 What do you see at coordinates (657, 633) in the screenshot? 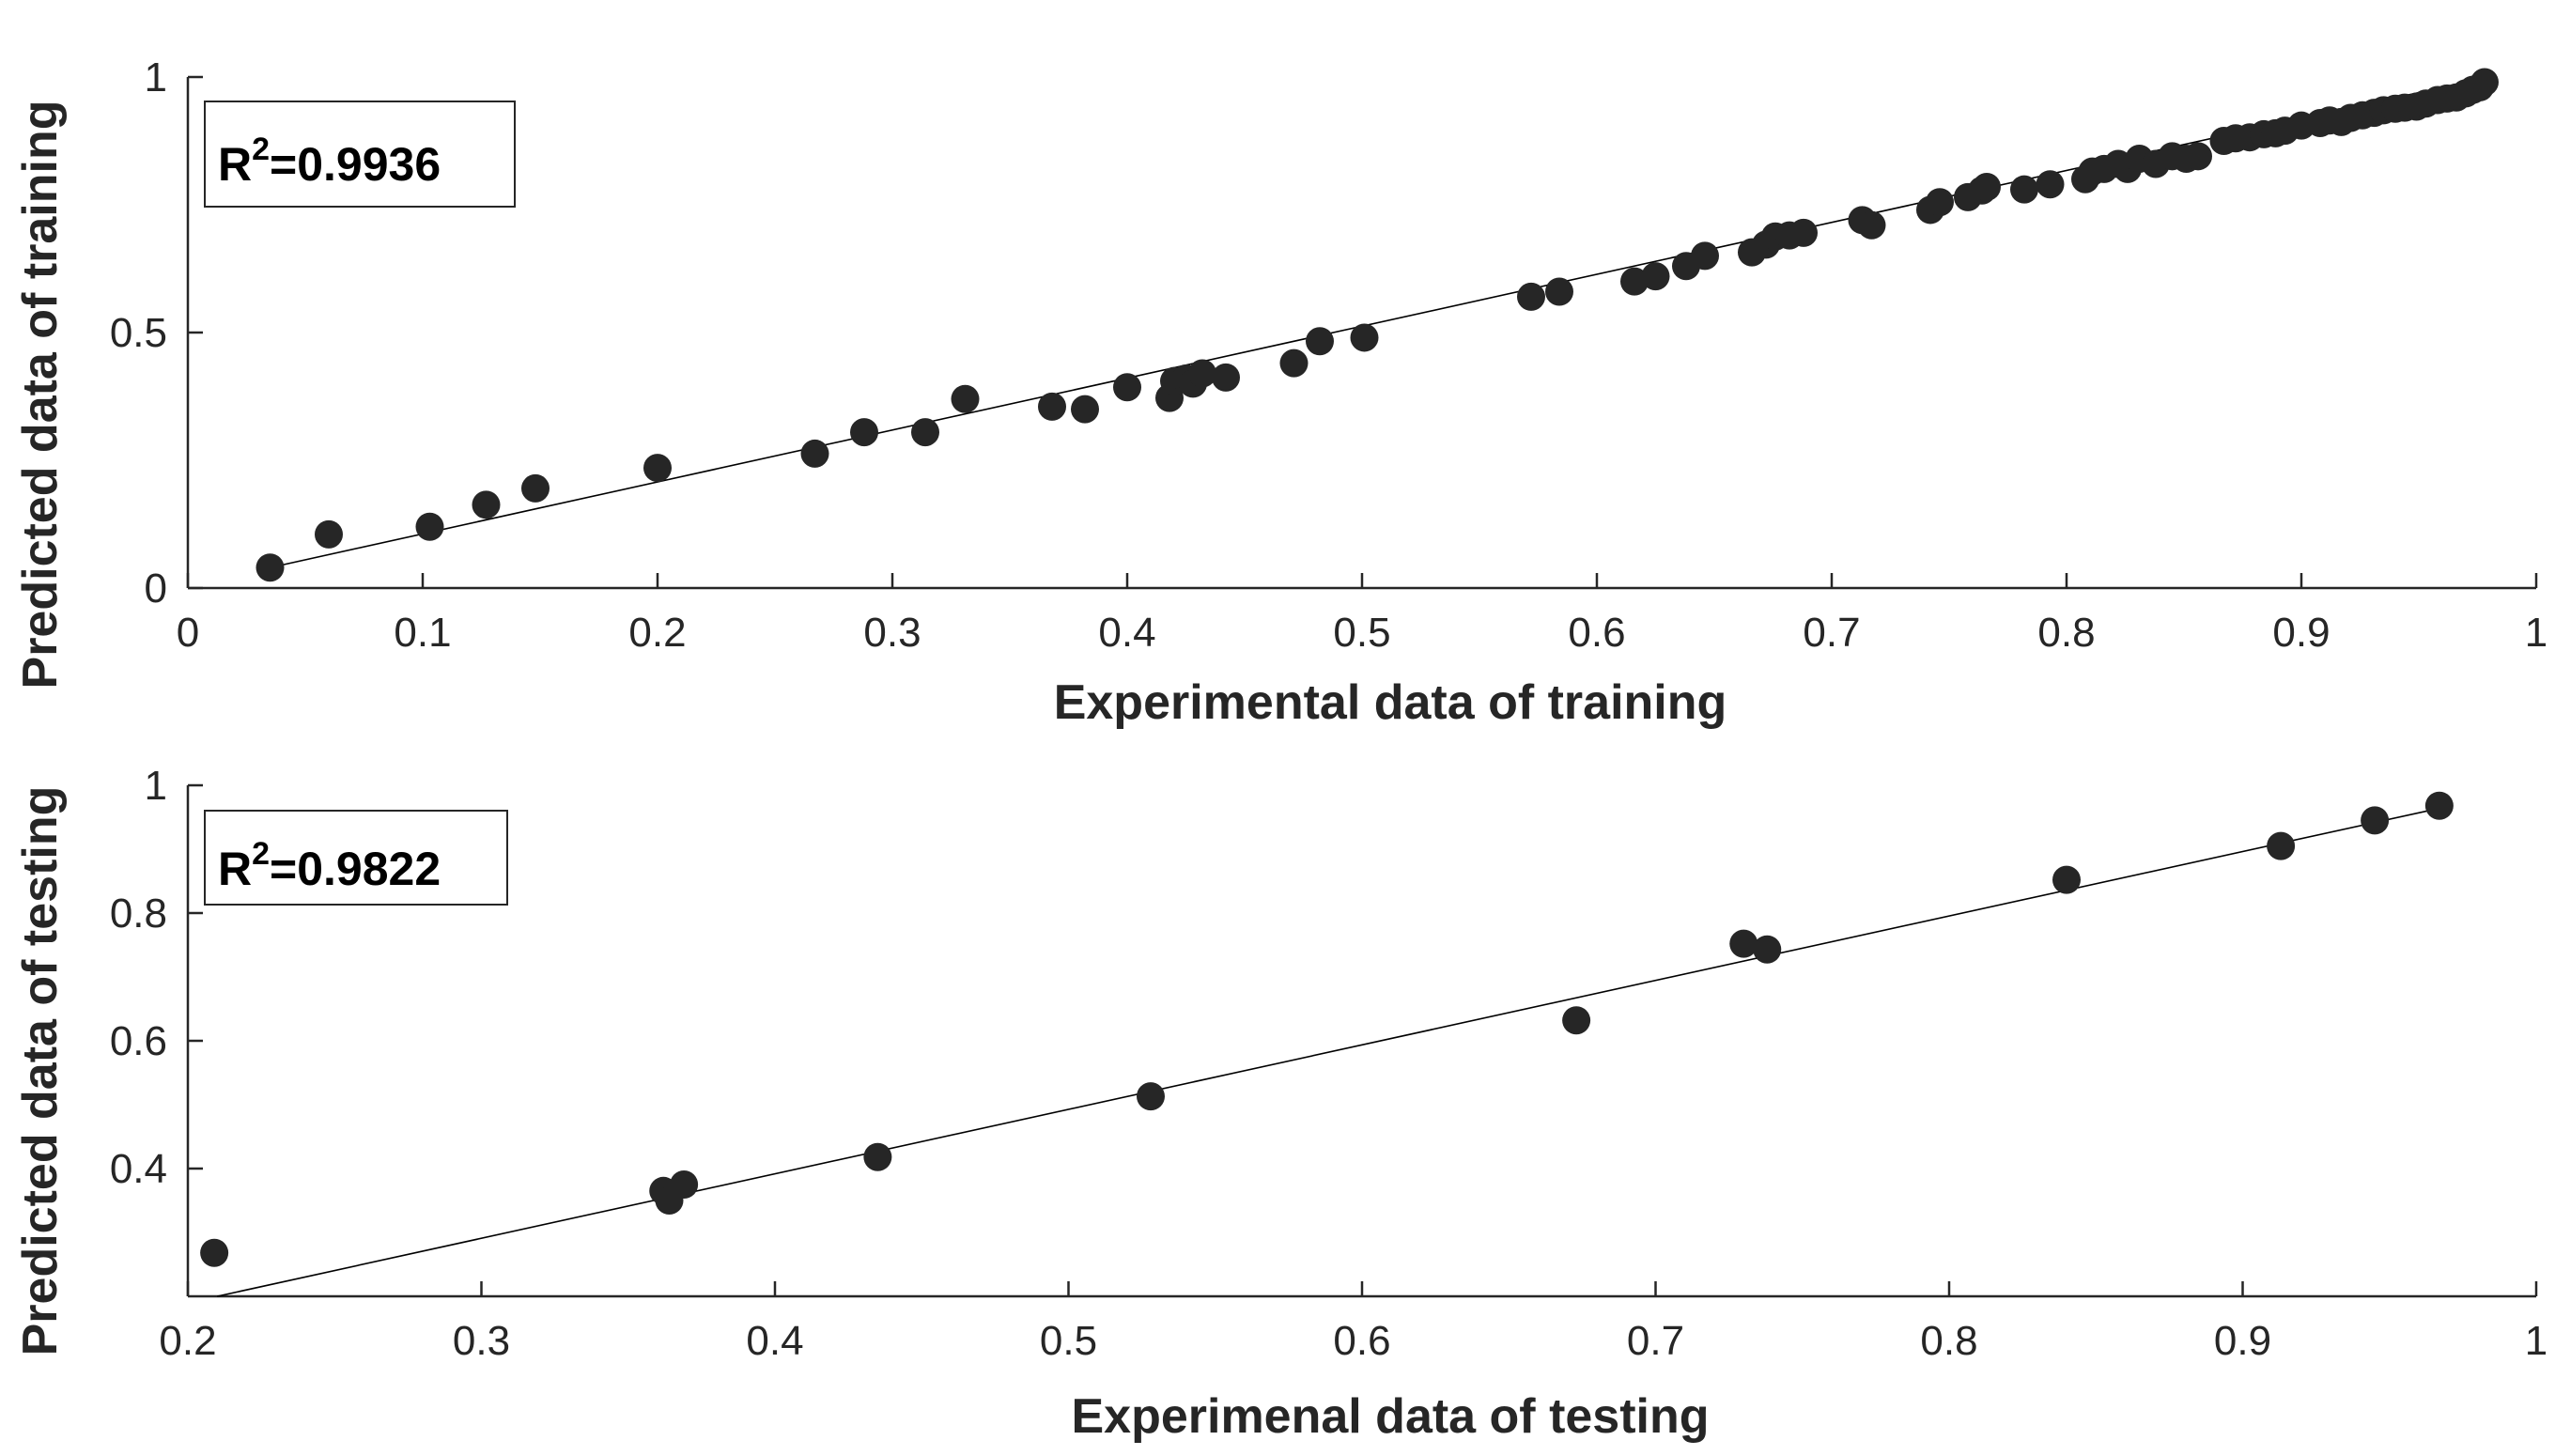
I see `training-x-tick-label: 0.2` at bounding box center [657, 633].